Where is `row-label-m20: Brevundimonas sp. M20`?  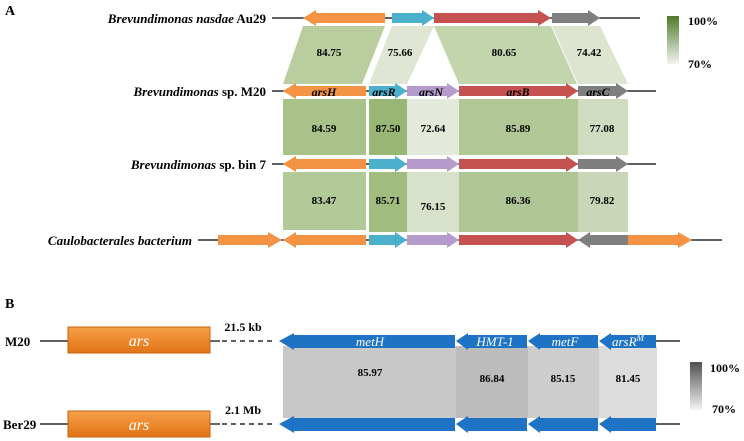
row-label-m20: Brevundimonas sp. M20 is located at coordinates (199, 91).